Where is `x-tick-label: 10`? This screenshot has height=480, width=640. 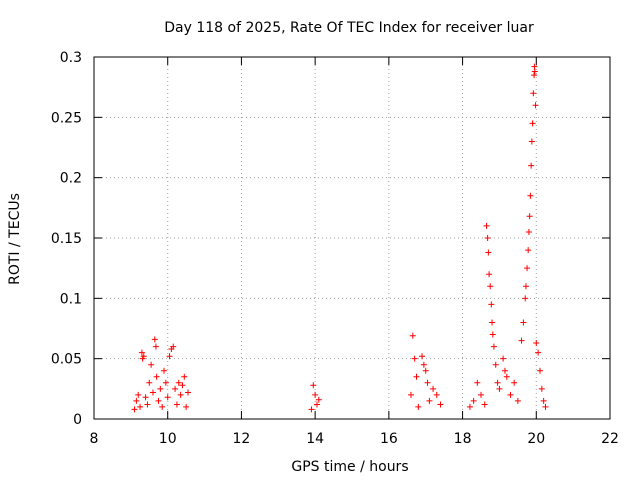
x-tick-label: 10 is located at coordinates (168, 439).